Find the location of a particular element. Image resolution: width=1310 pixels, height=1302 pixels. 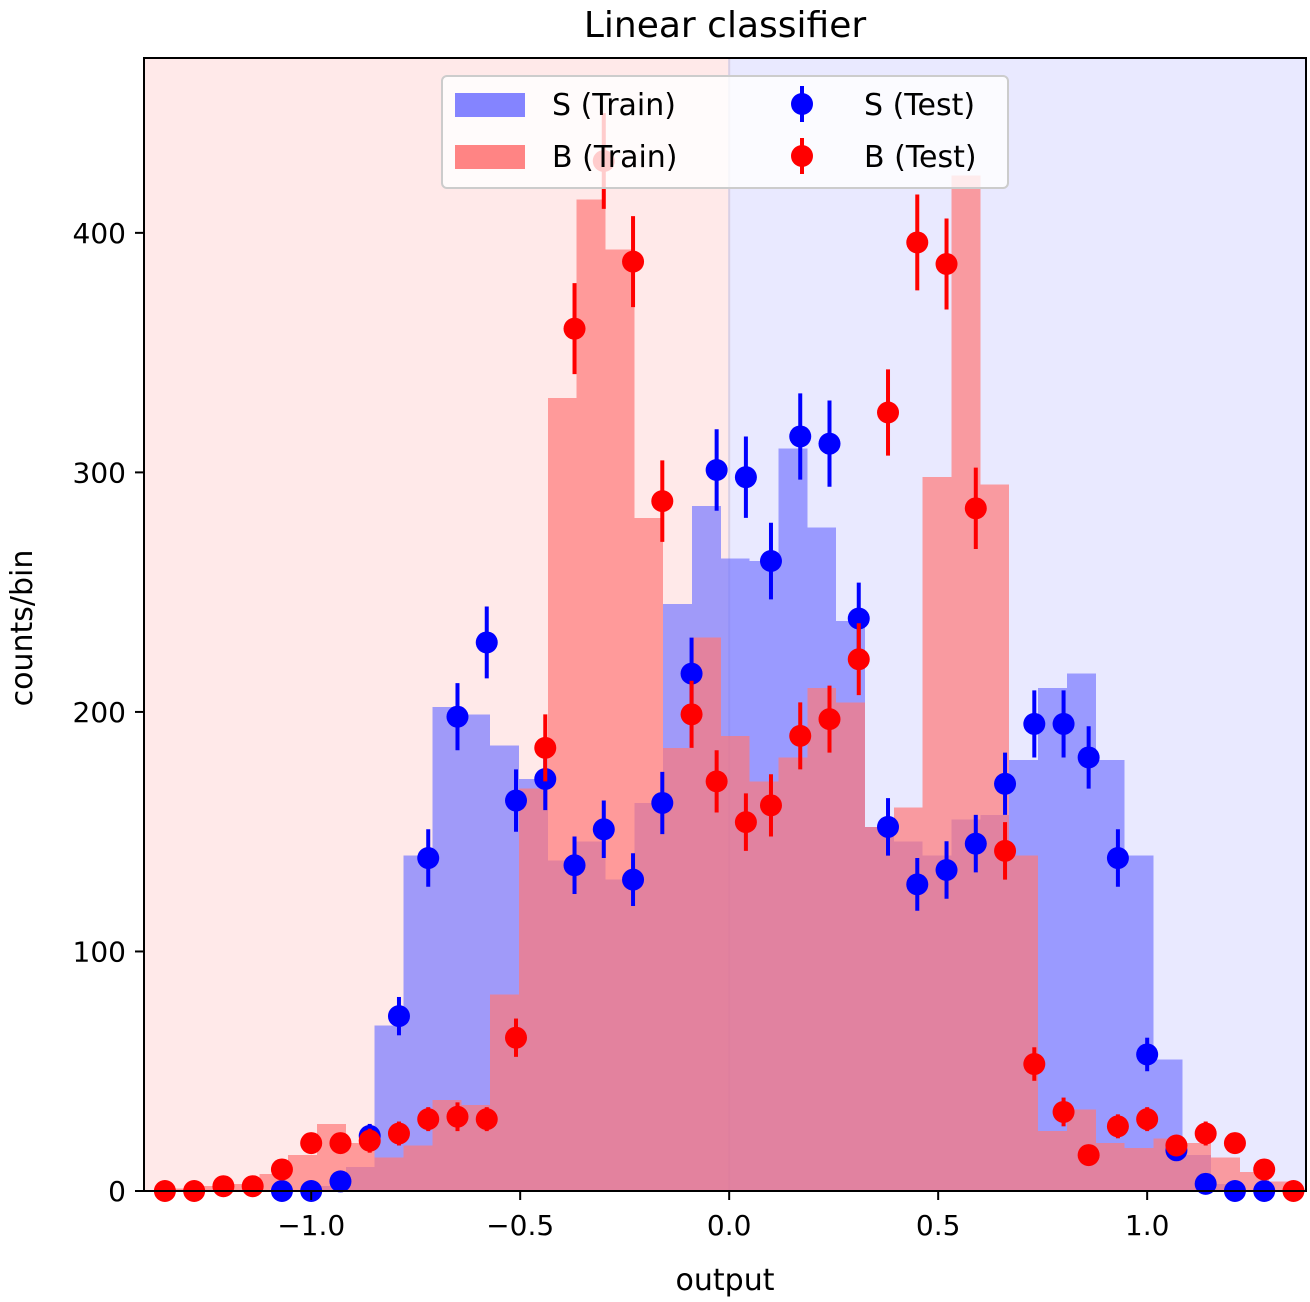

legend-box is located at coordinates (725, 132).